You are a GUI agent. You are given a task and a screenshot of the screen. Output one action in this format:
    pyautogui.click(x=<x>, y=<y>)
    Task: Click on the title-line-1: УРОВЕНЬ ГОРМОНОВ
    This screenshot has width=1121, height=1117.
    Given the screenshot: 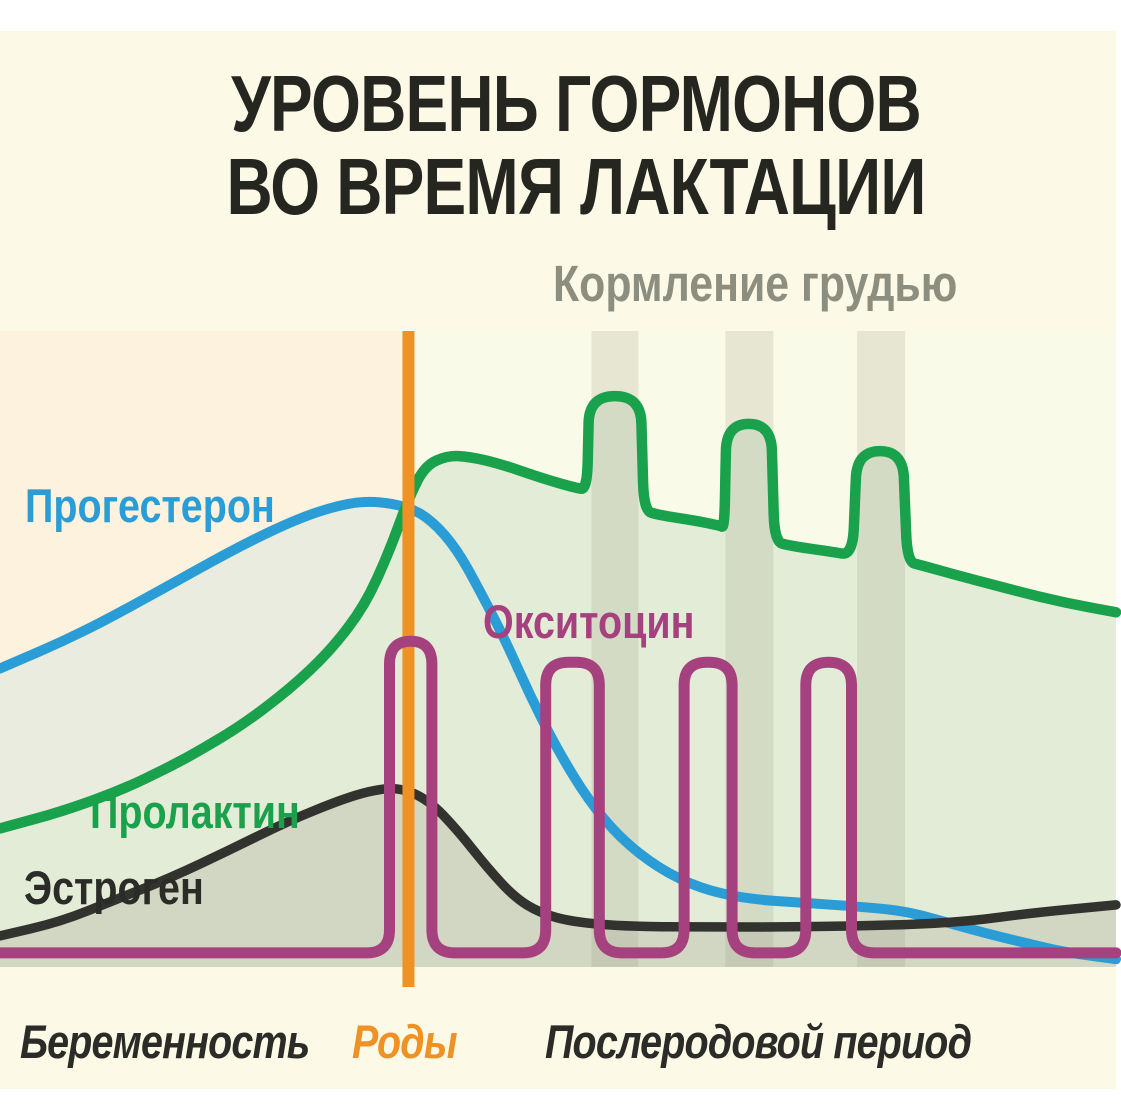 What is the action you would take?
    pyautogui.click(x=576, y=103)
    